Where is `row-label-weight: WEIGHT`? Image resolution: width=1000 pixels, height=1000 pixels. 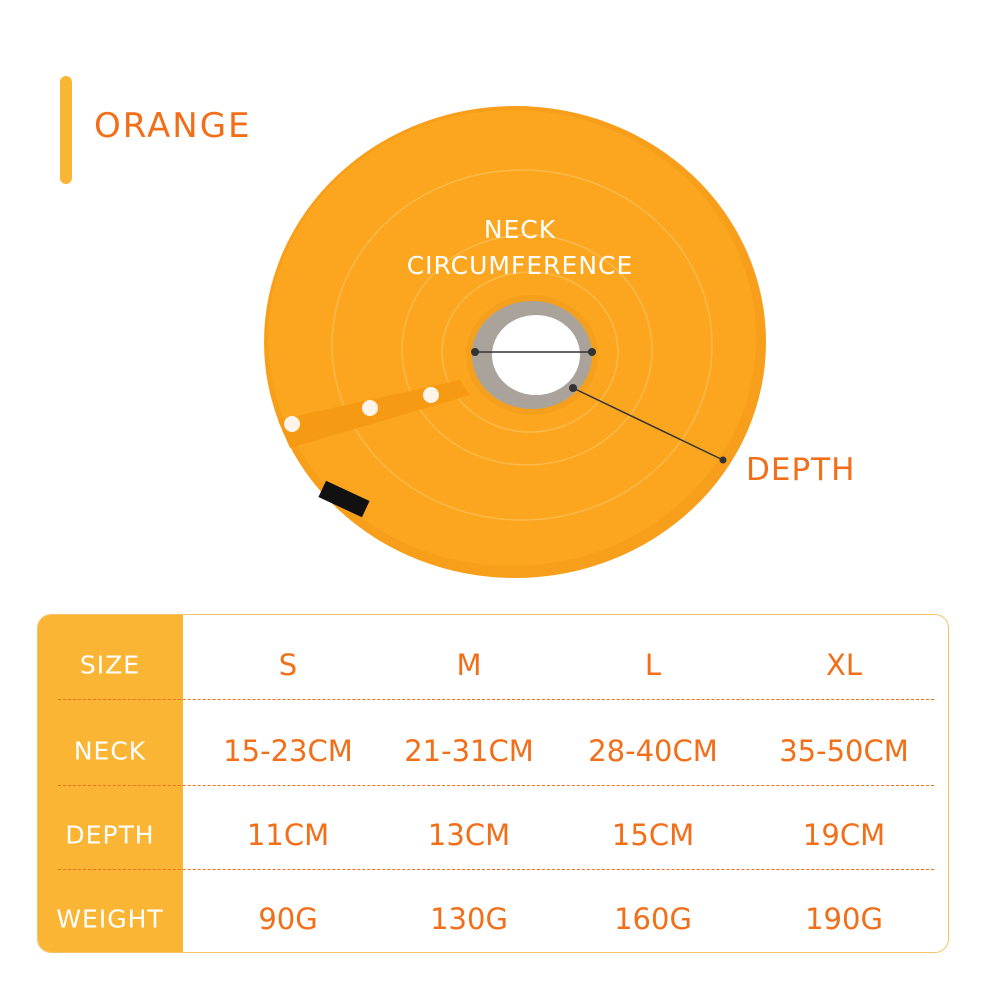 row-label-weight: WEIGHT is located at coordinates (110, 919).